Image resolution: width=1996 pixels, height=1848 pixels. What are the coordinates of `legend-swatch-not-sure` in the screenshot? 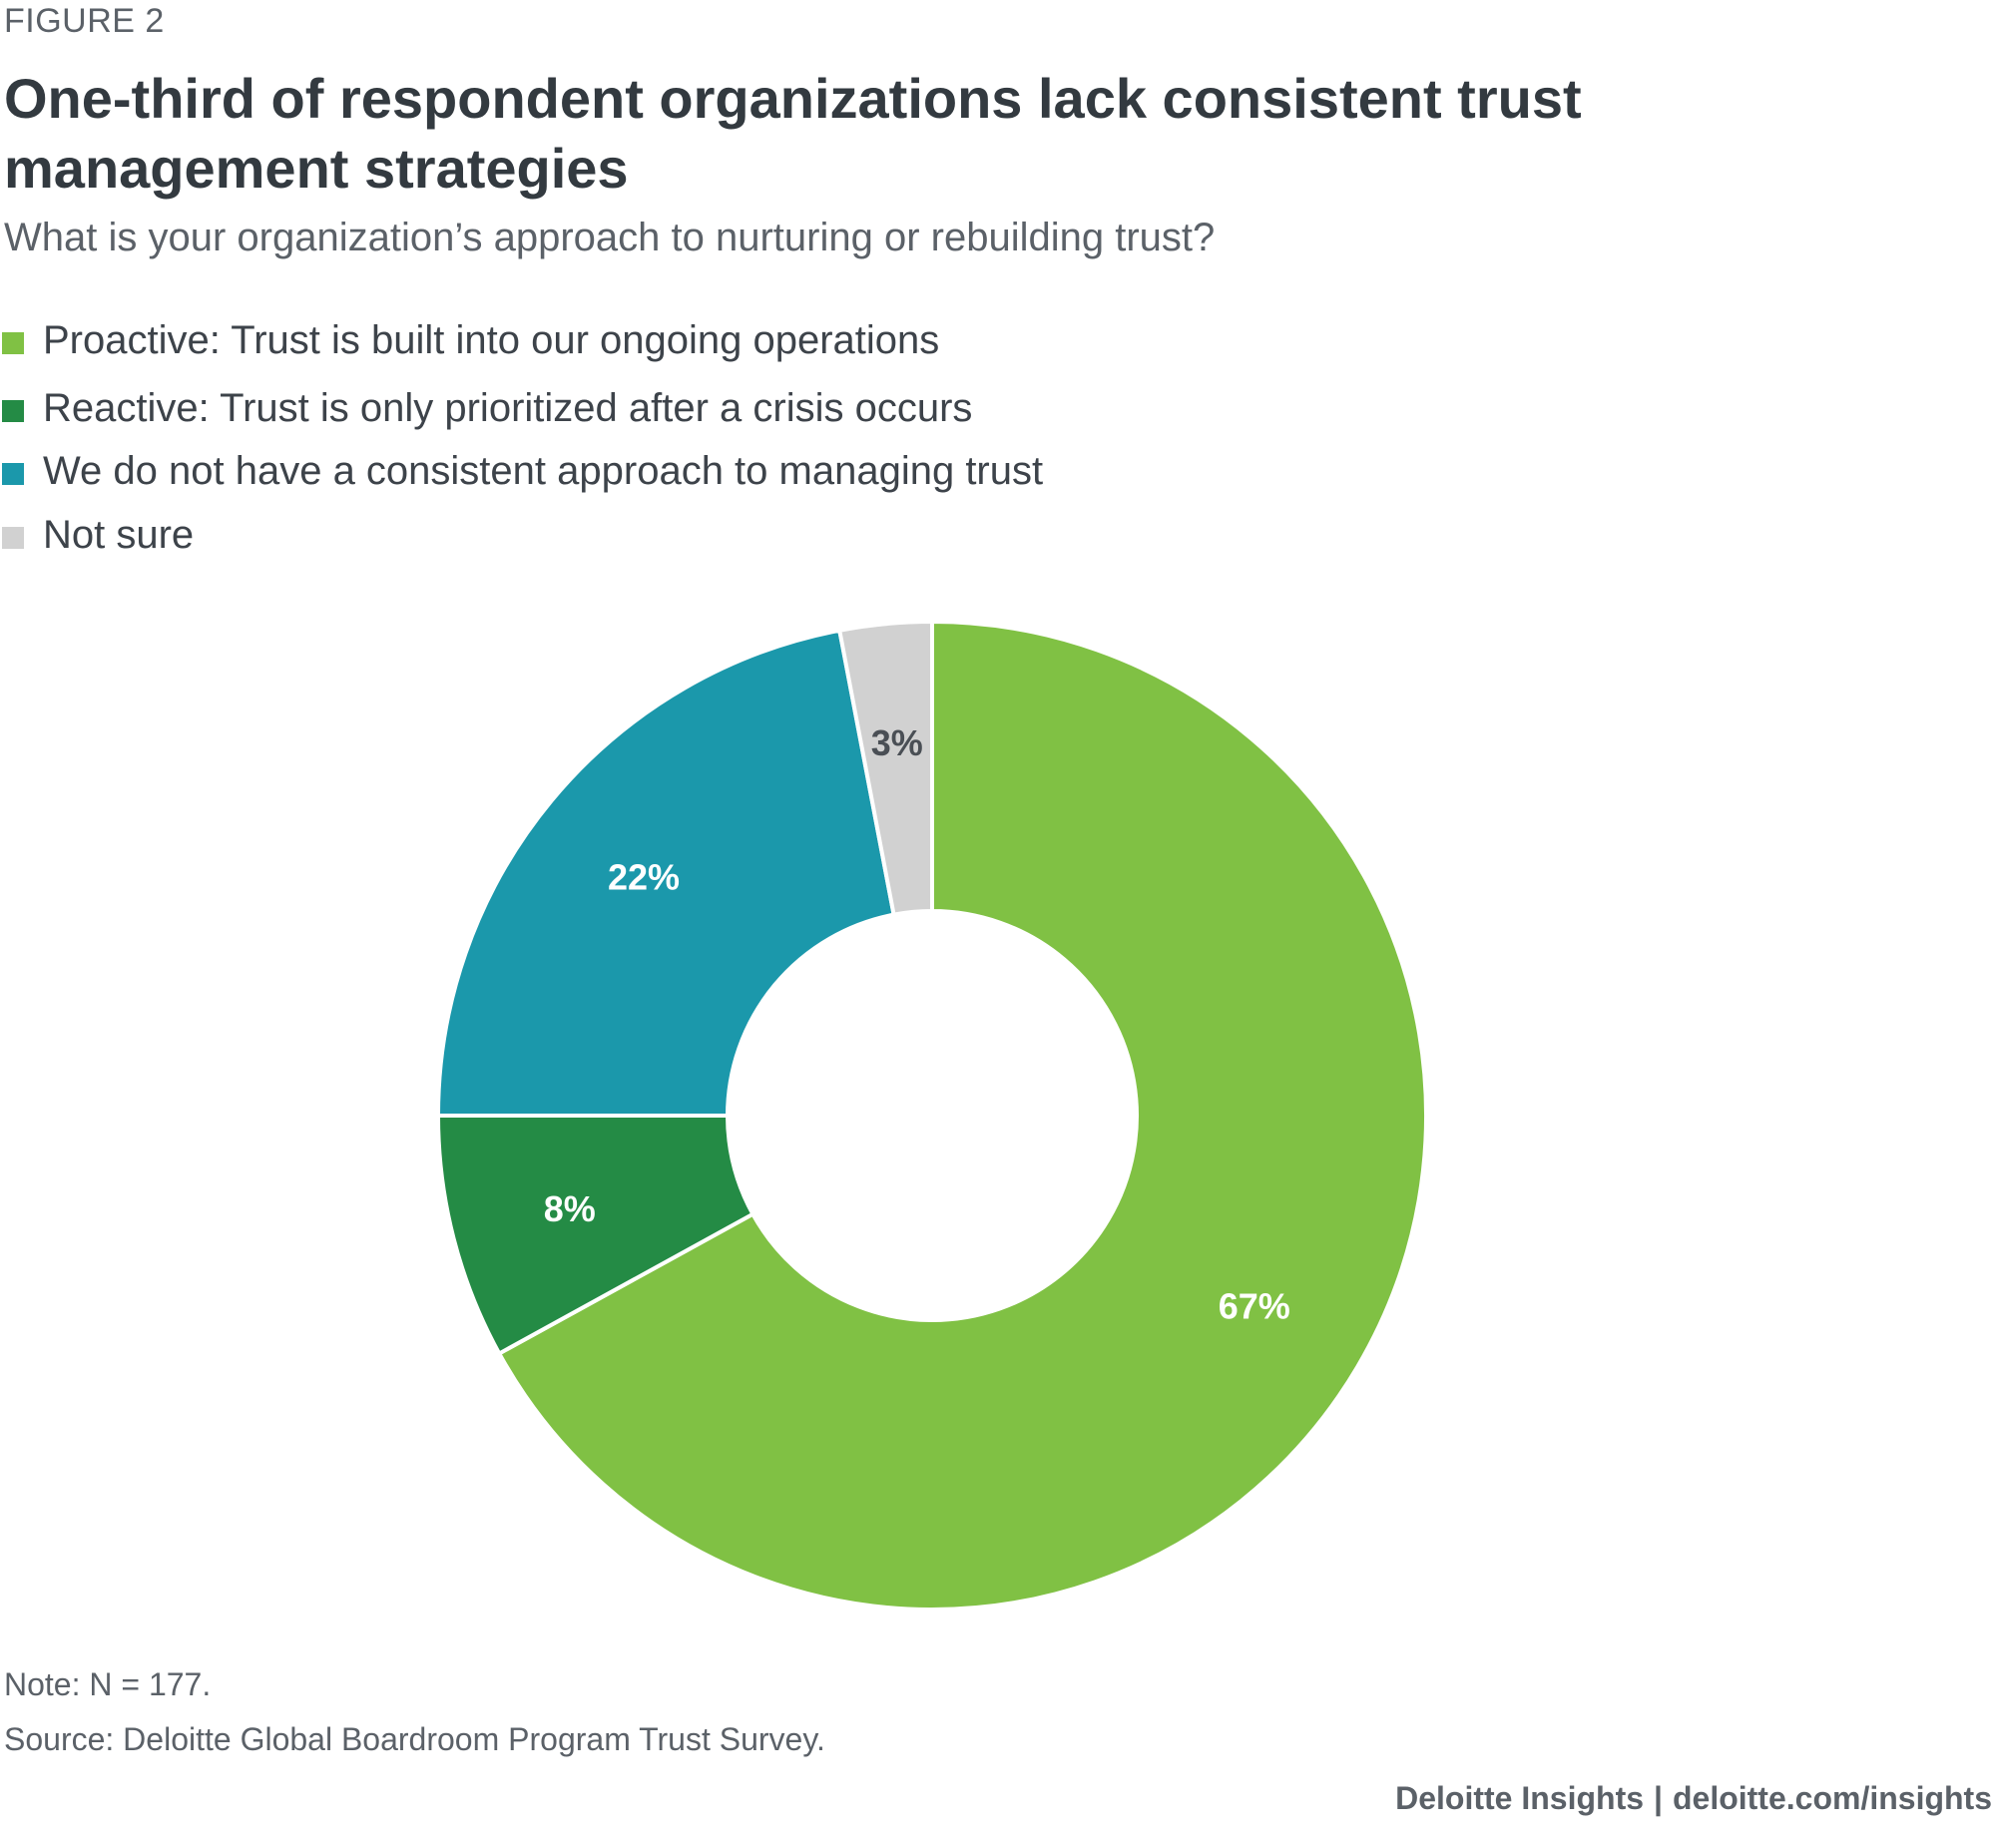 It's located at (13, 538).